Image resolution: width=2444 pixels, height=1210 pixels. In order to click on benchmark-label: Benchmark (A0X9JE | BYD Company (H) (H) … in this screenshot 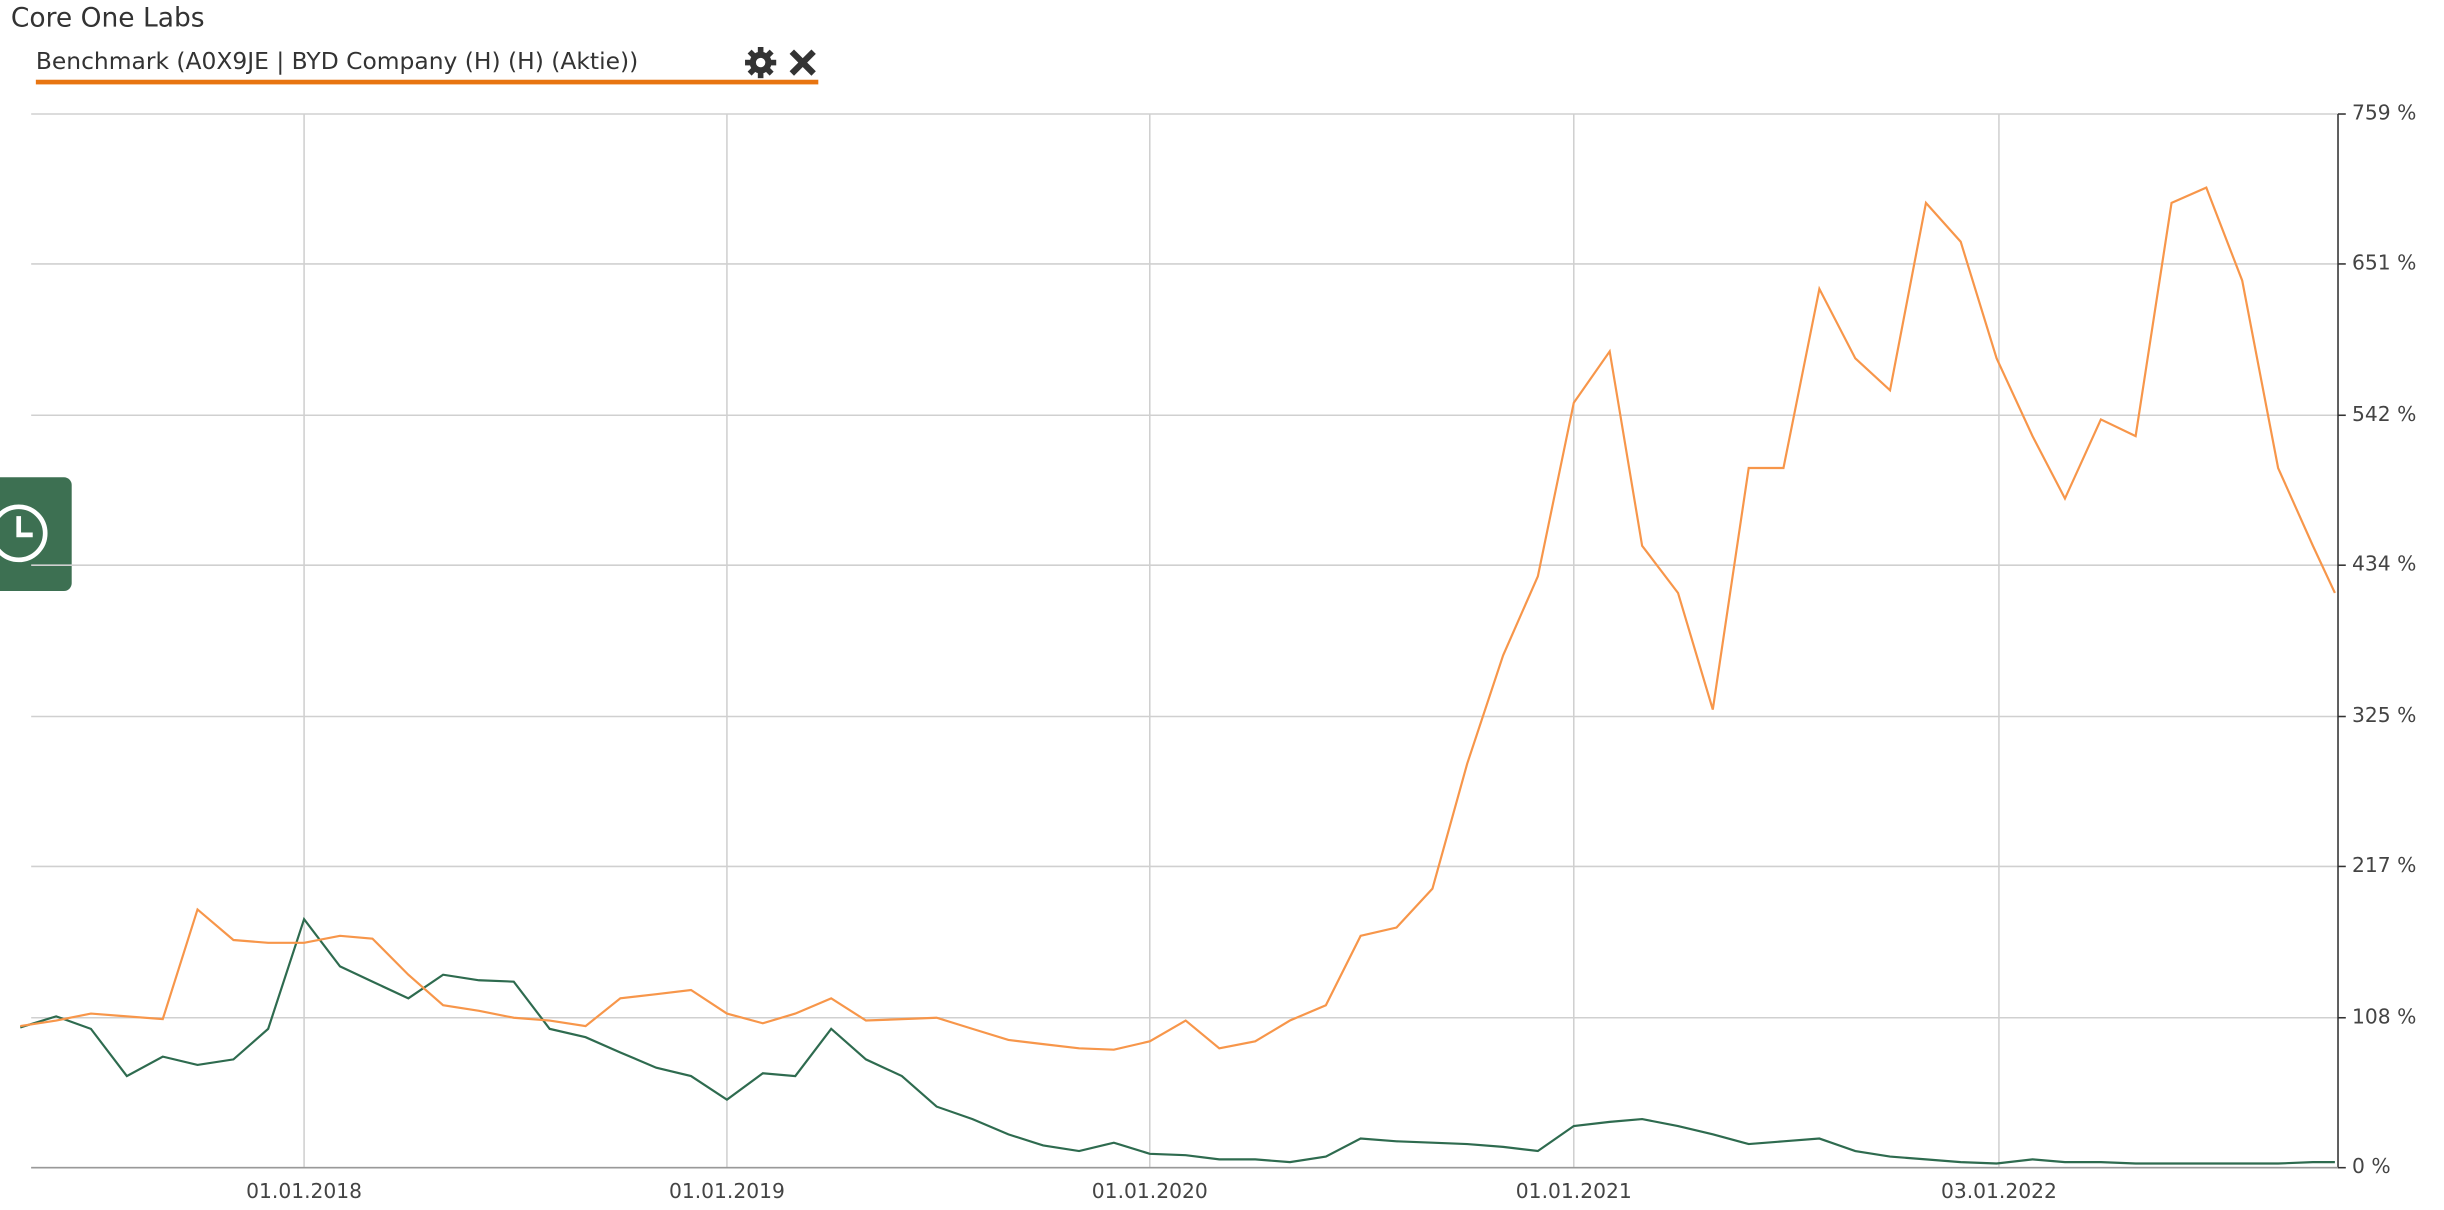, I will do `click(337, 61)`.